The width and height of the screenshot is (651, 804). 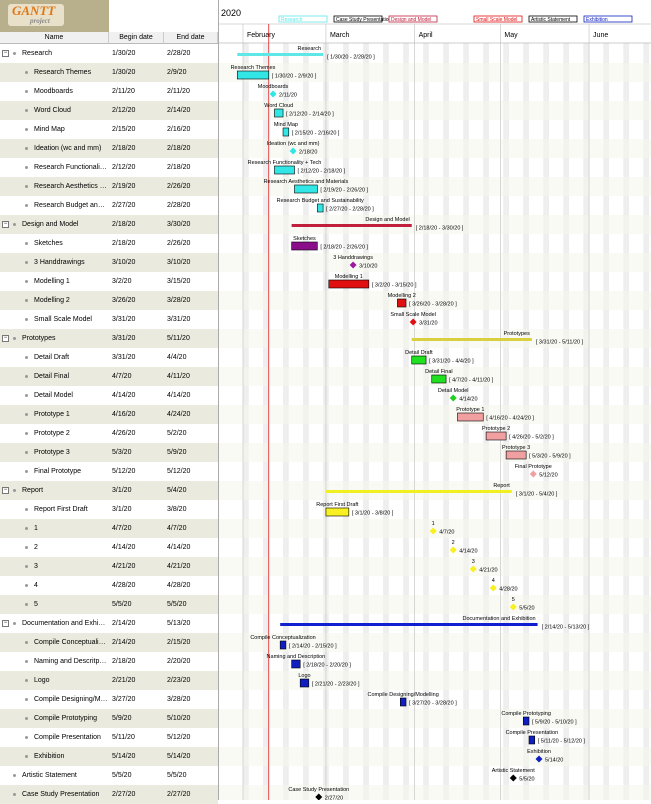 I want to click on task-end-date: 5/14/20, so click(x=179, y=756).